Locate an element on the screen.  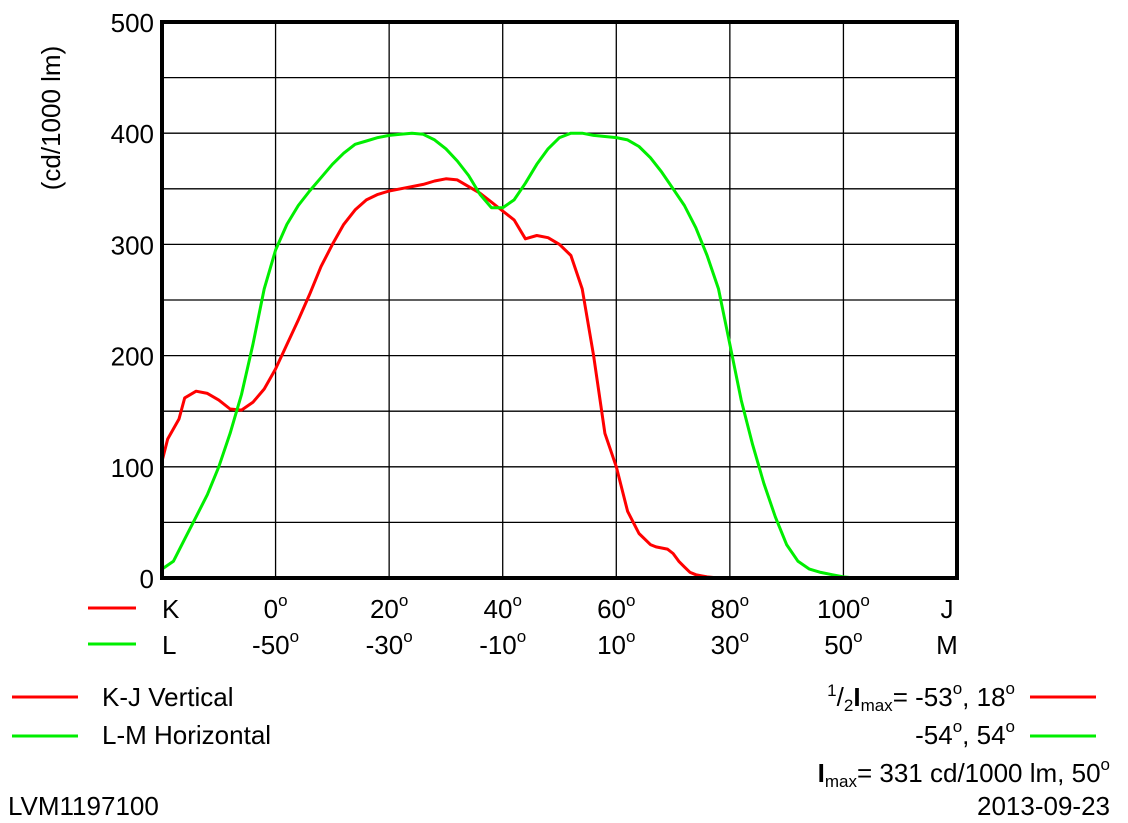
x-tick-label: 60o is located at coordinates (616, 607).